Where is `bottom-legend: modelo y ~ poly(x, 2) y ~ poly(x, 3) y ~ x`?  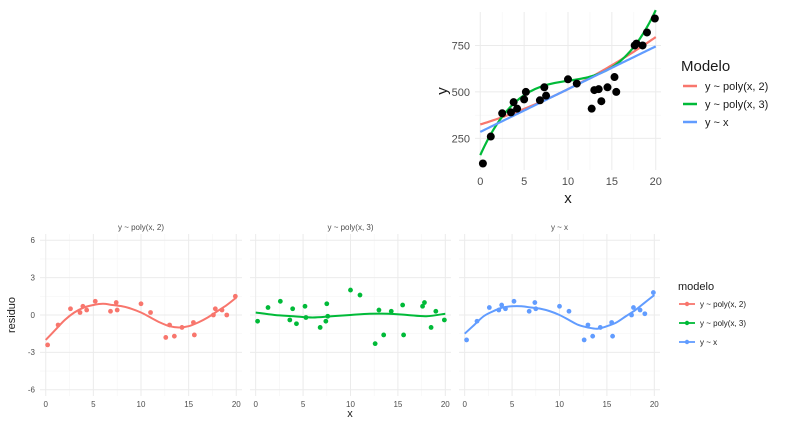 bottom-legend: modelo y ~ poly(x, 2) y ~ poly(x, 3) y ~ x is located at coordinates (712, 314).